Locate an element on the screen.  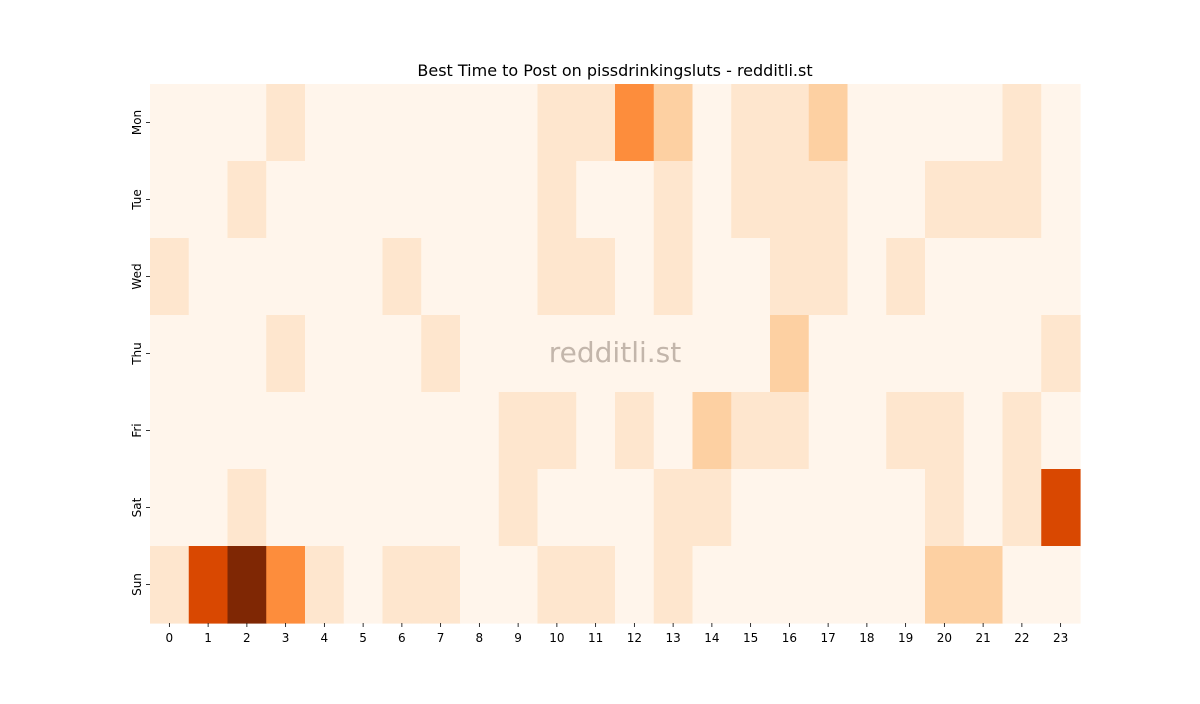
y-axis: Mon Tue Wed Thu Fri Sat Sun is located at coordinates (140, 353).